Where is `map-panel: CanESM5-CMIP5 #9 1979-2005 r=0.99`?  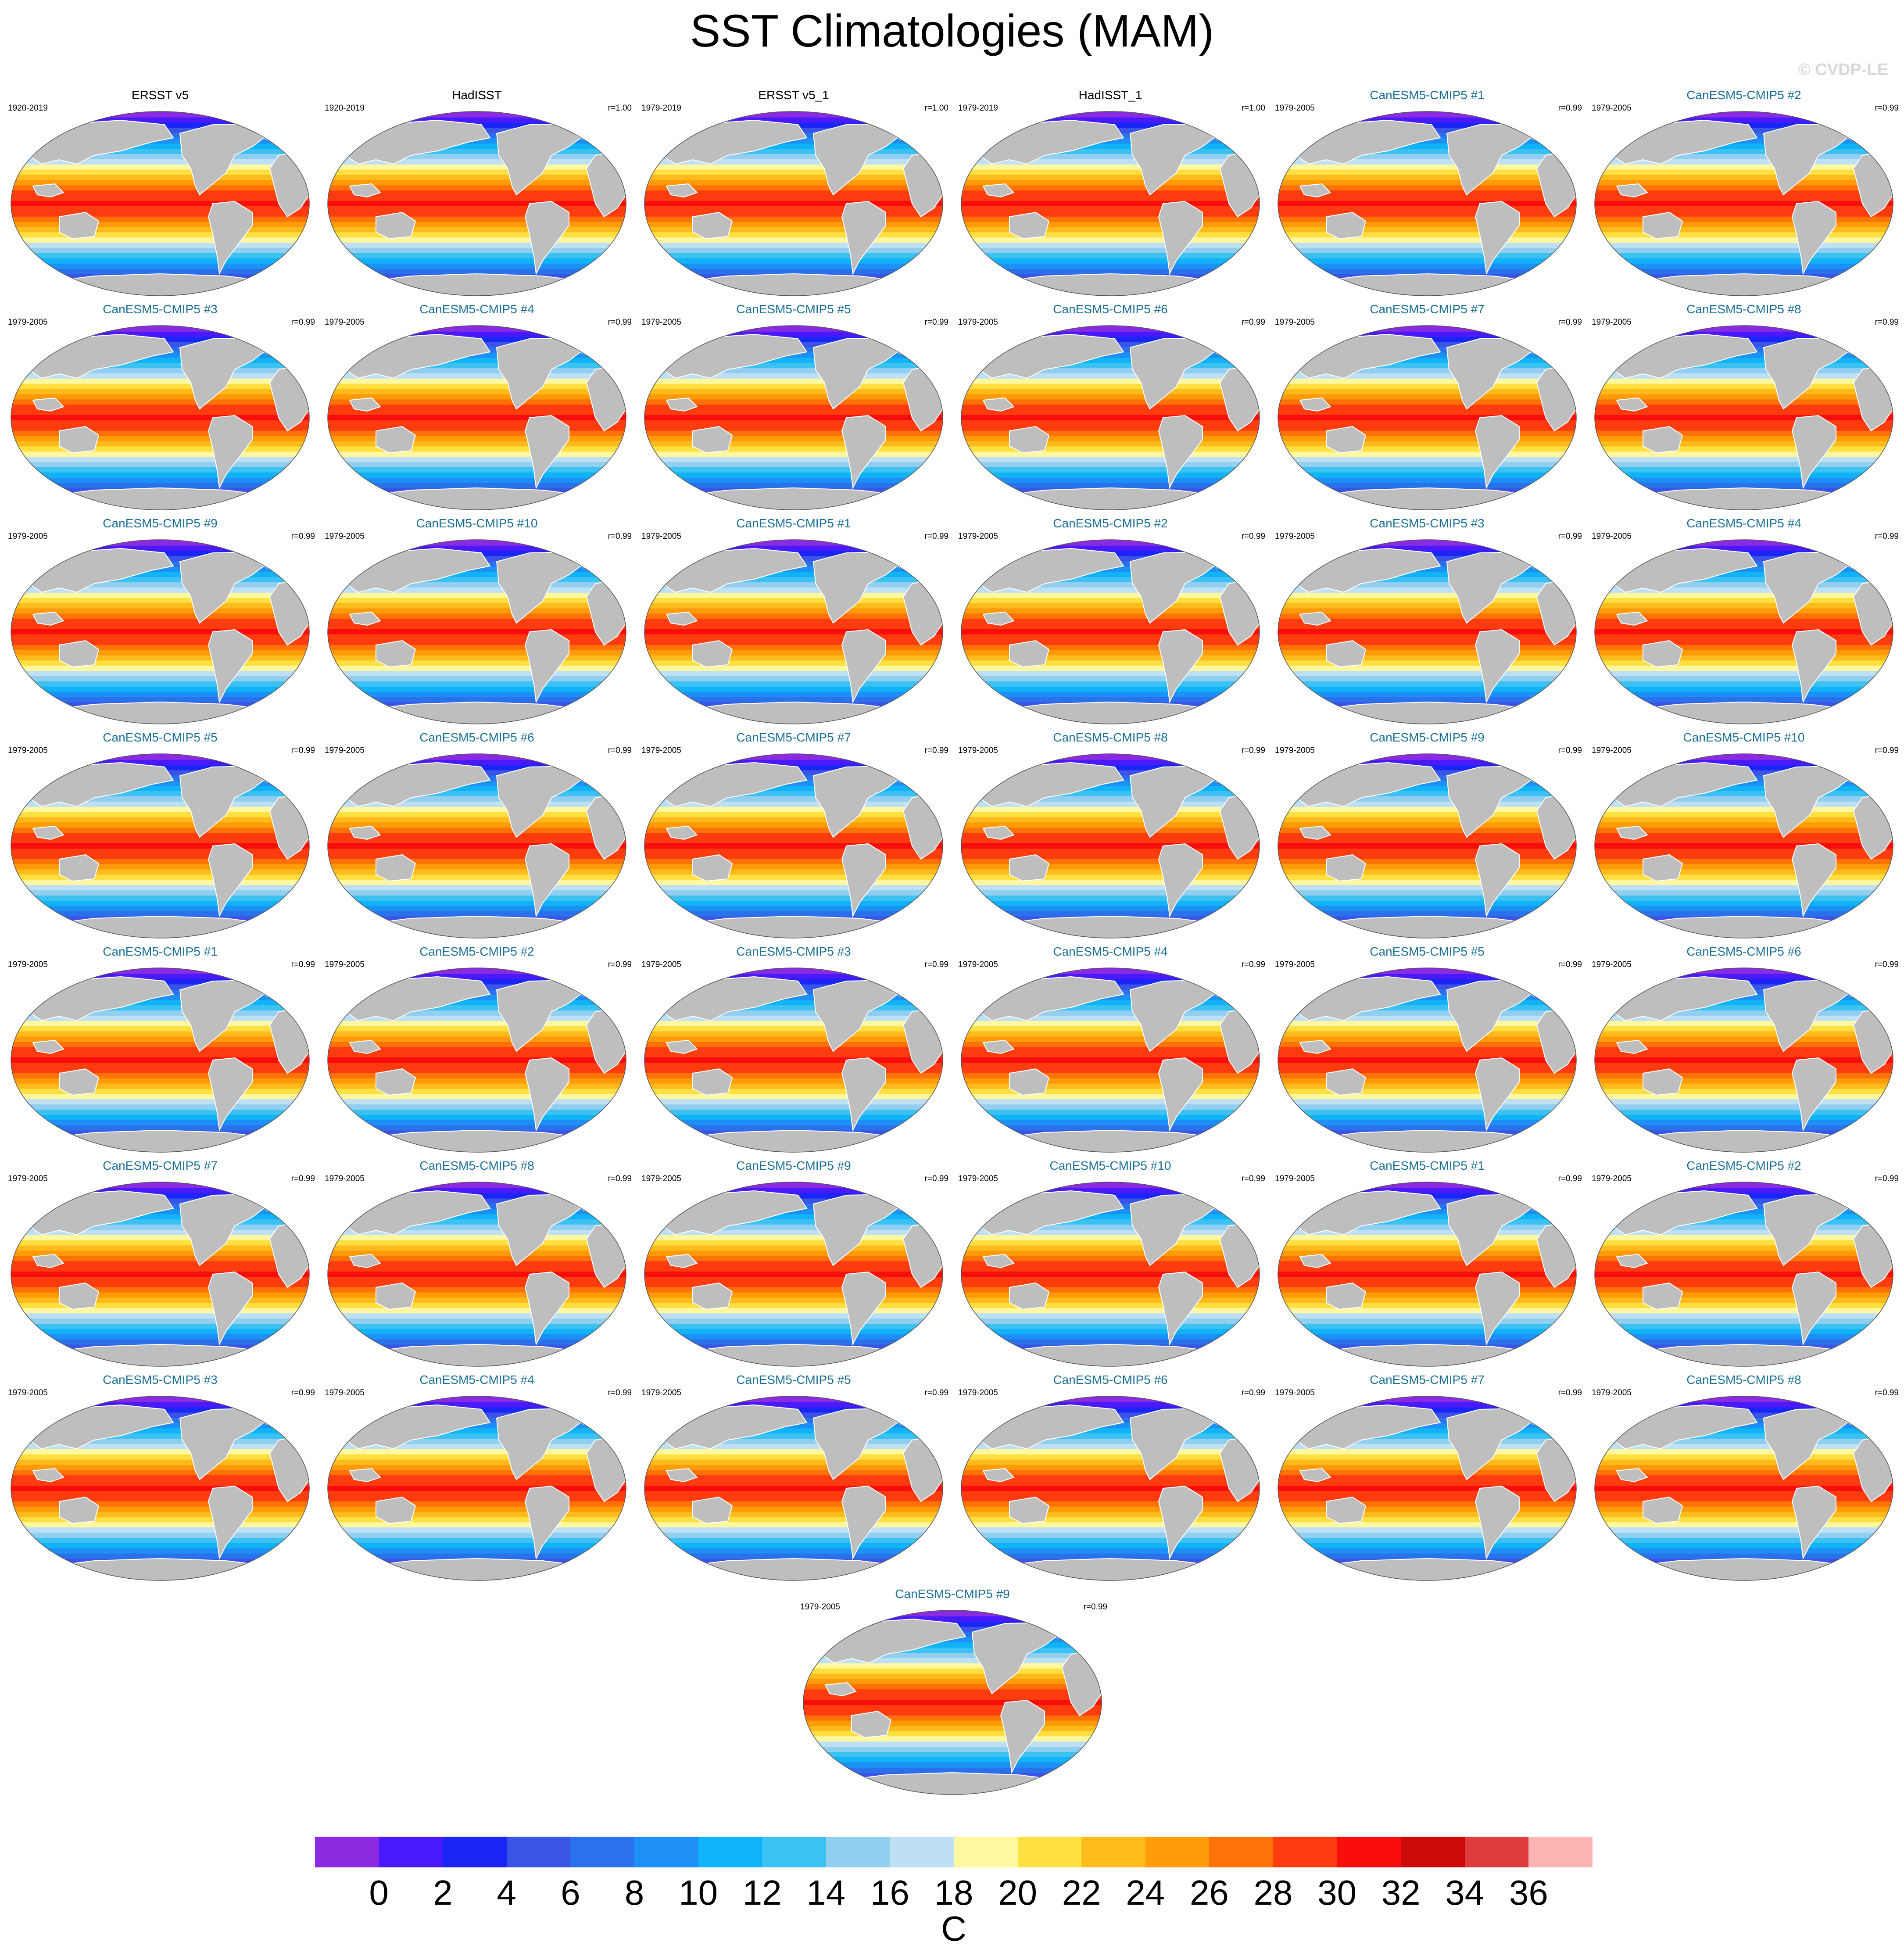 map-panel: CanESM5-CMIP5 #9 1979-2005 r=0.99 is located at coordinates (160, 622).